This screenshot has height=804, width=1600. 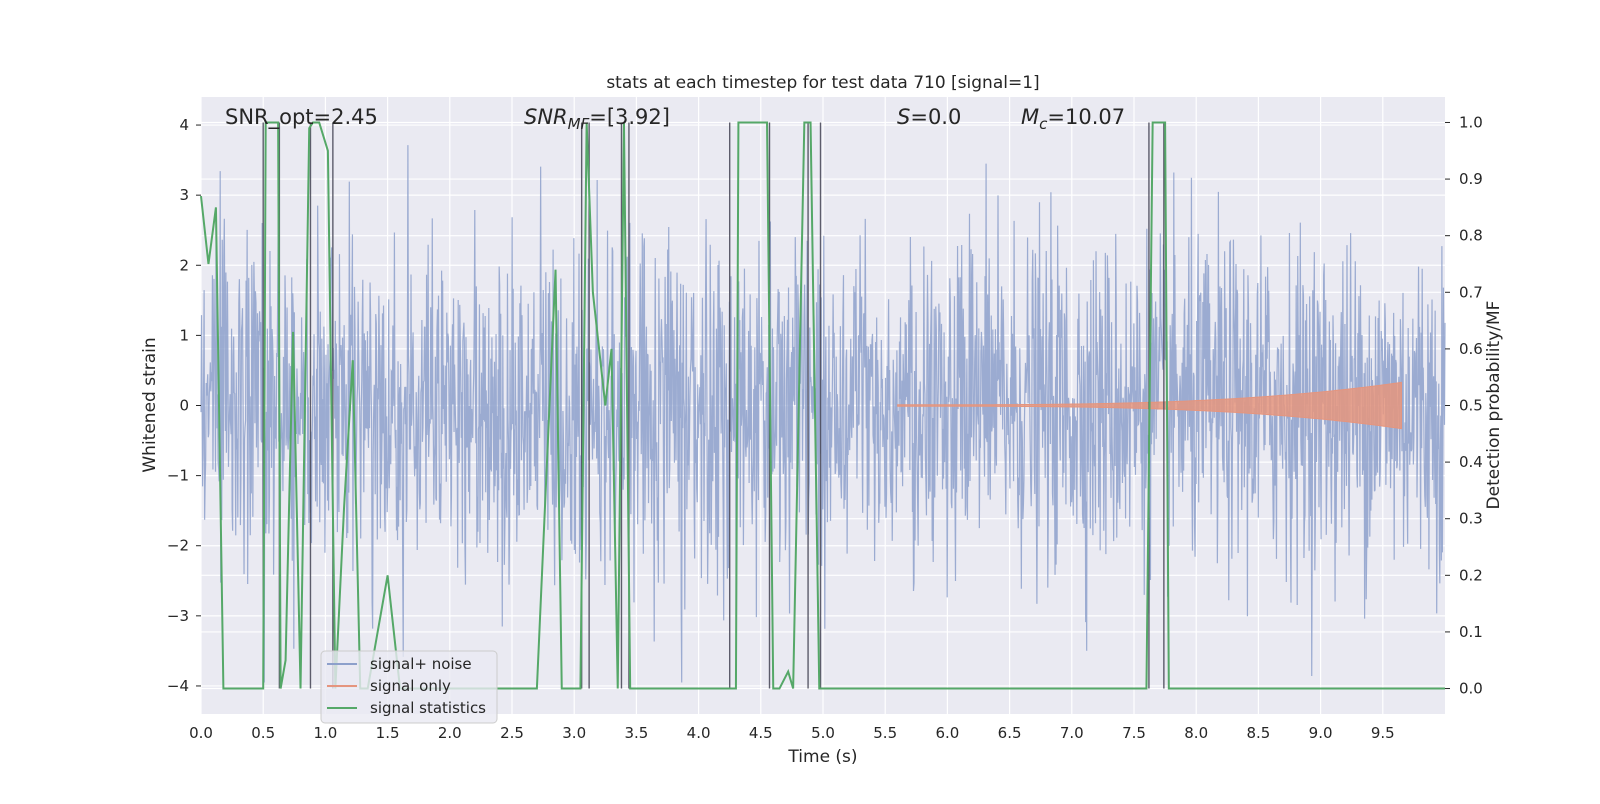 What do you see at coordinates (1010, 733) in the screenshot?
I see `x-tick-label: 6.5` at bounding box center [1010, 733].